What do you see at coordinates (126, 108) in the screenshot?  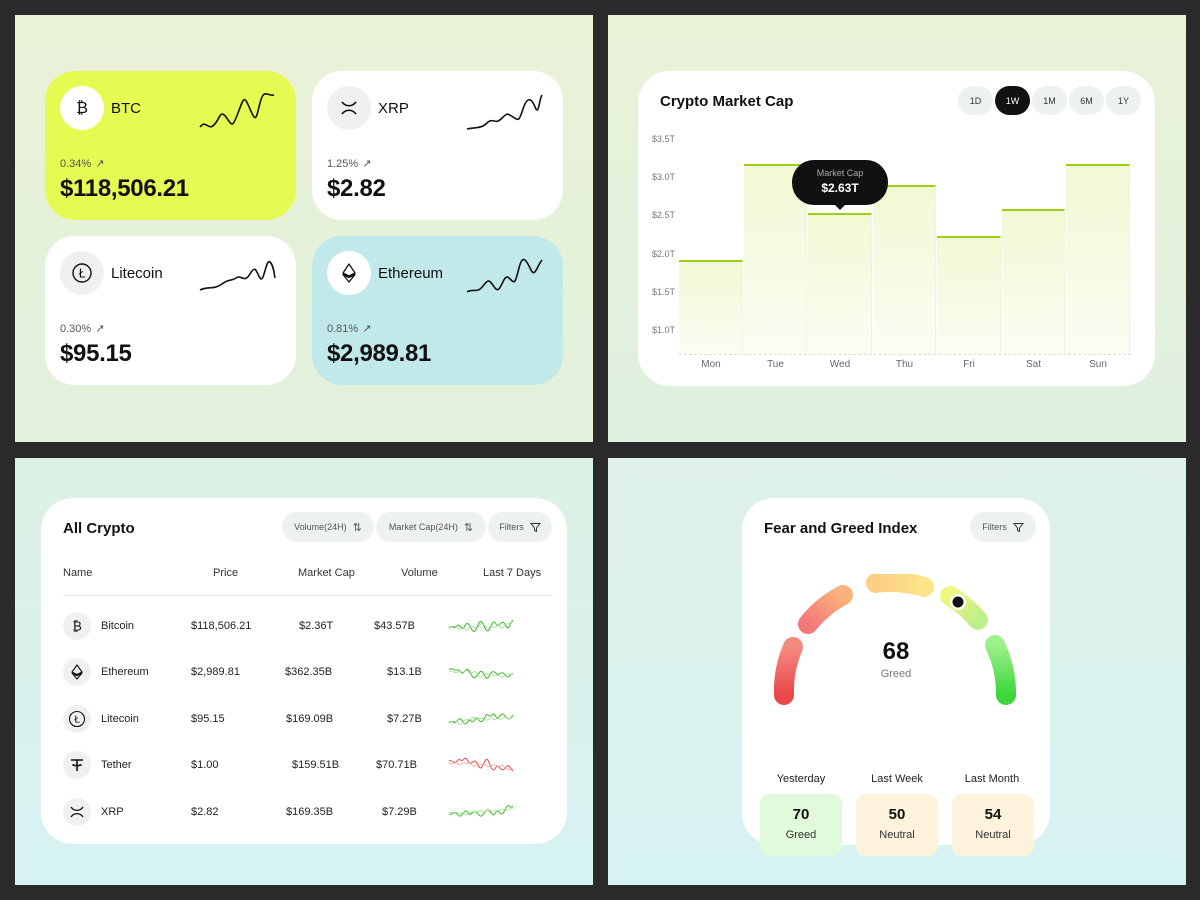 I see `coin-name: BTC` at bounding box center [126, 108].